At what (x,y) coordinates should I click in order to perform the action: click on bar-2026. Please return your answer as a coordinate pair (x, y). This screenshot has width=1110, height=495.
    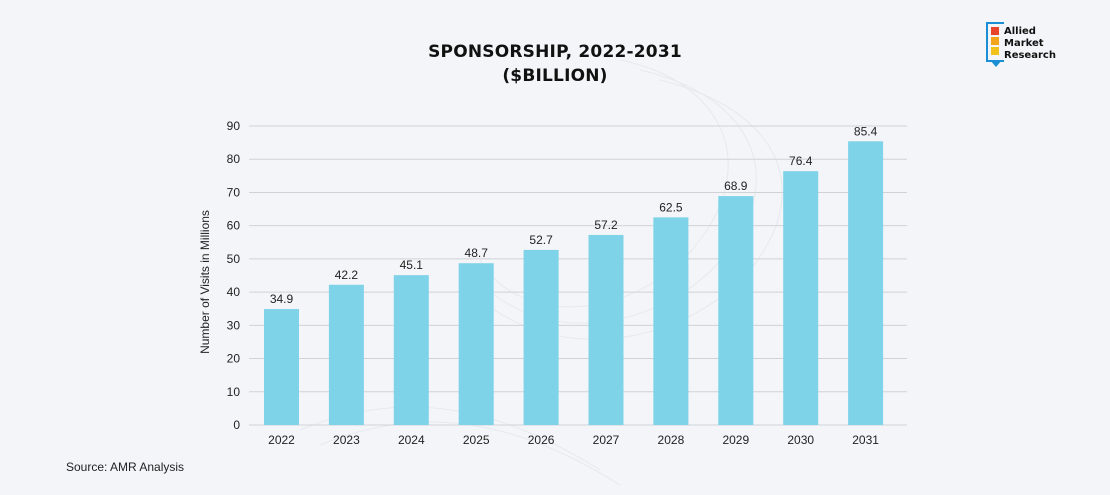
    Looking at the image, I should click on (541, 337).